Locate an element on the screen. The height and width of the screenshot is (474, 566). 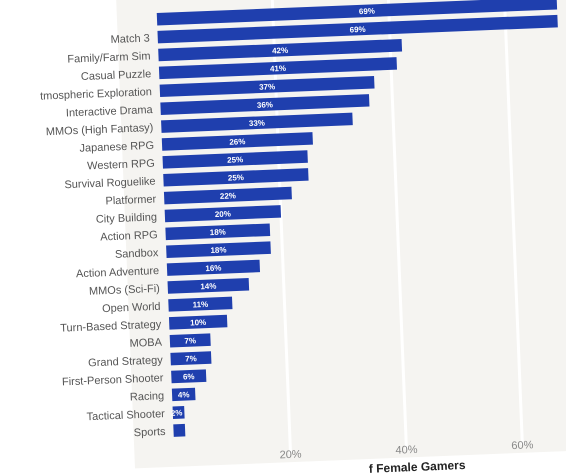
category-label-10: City Building is located at coordinates (127, 218).